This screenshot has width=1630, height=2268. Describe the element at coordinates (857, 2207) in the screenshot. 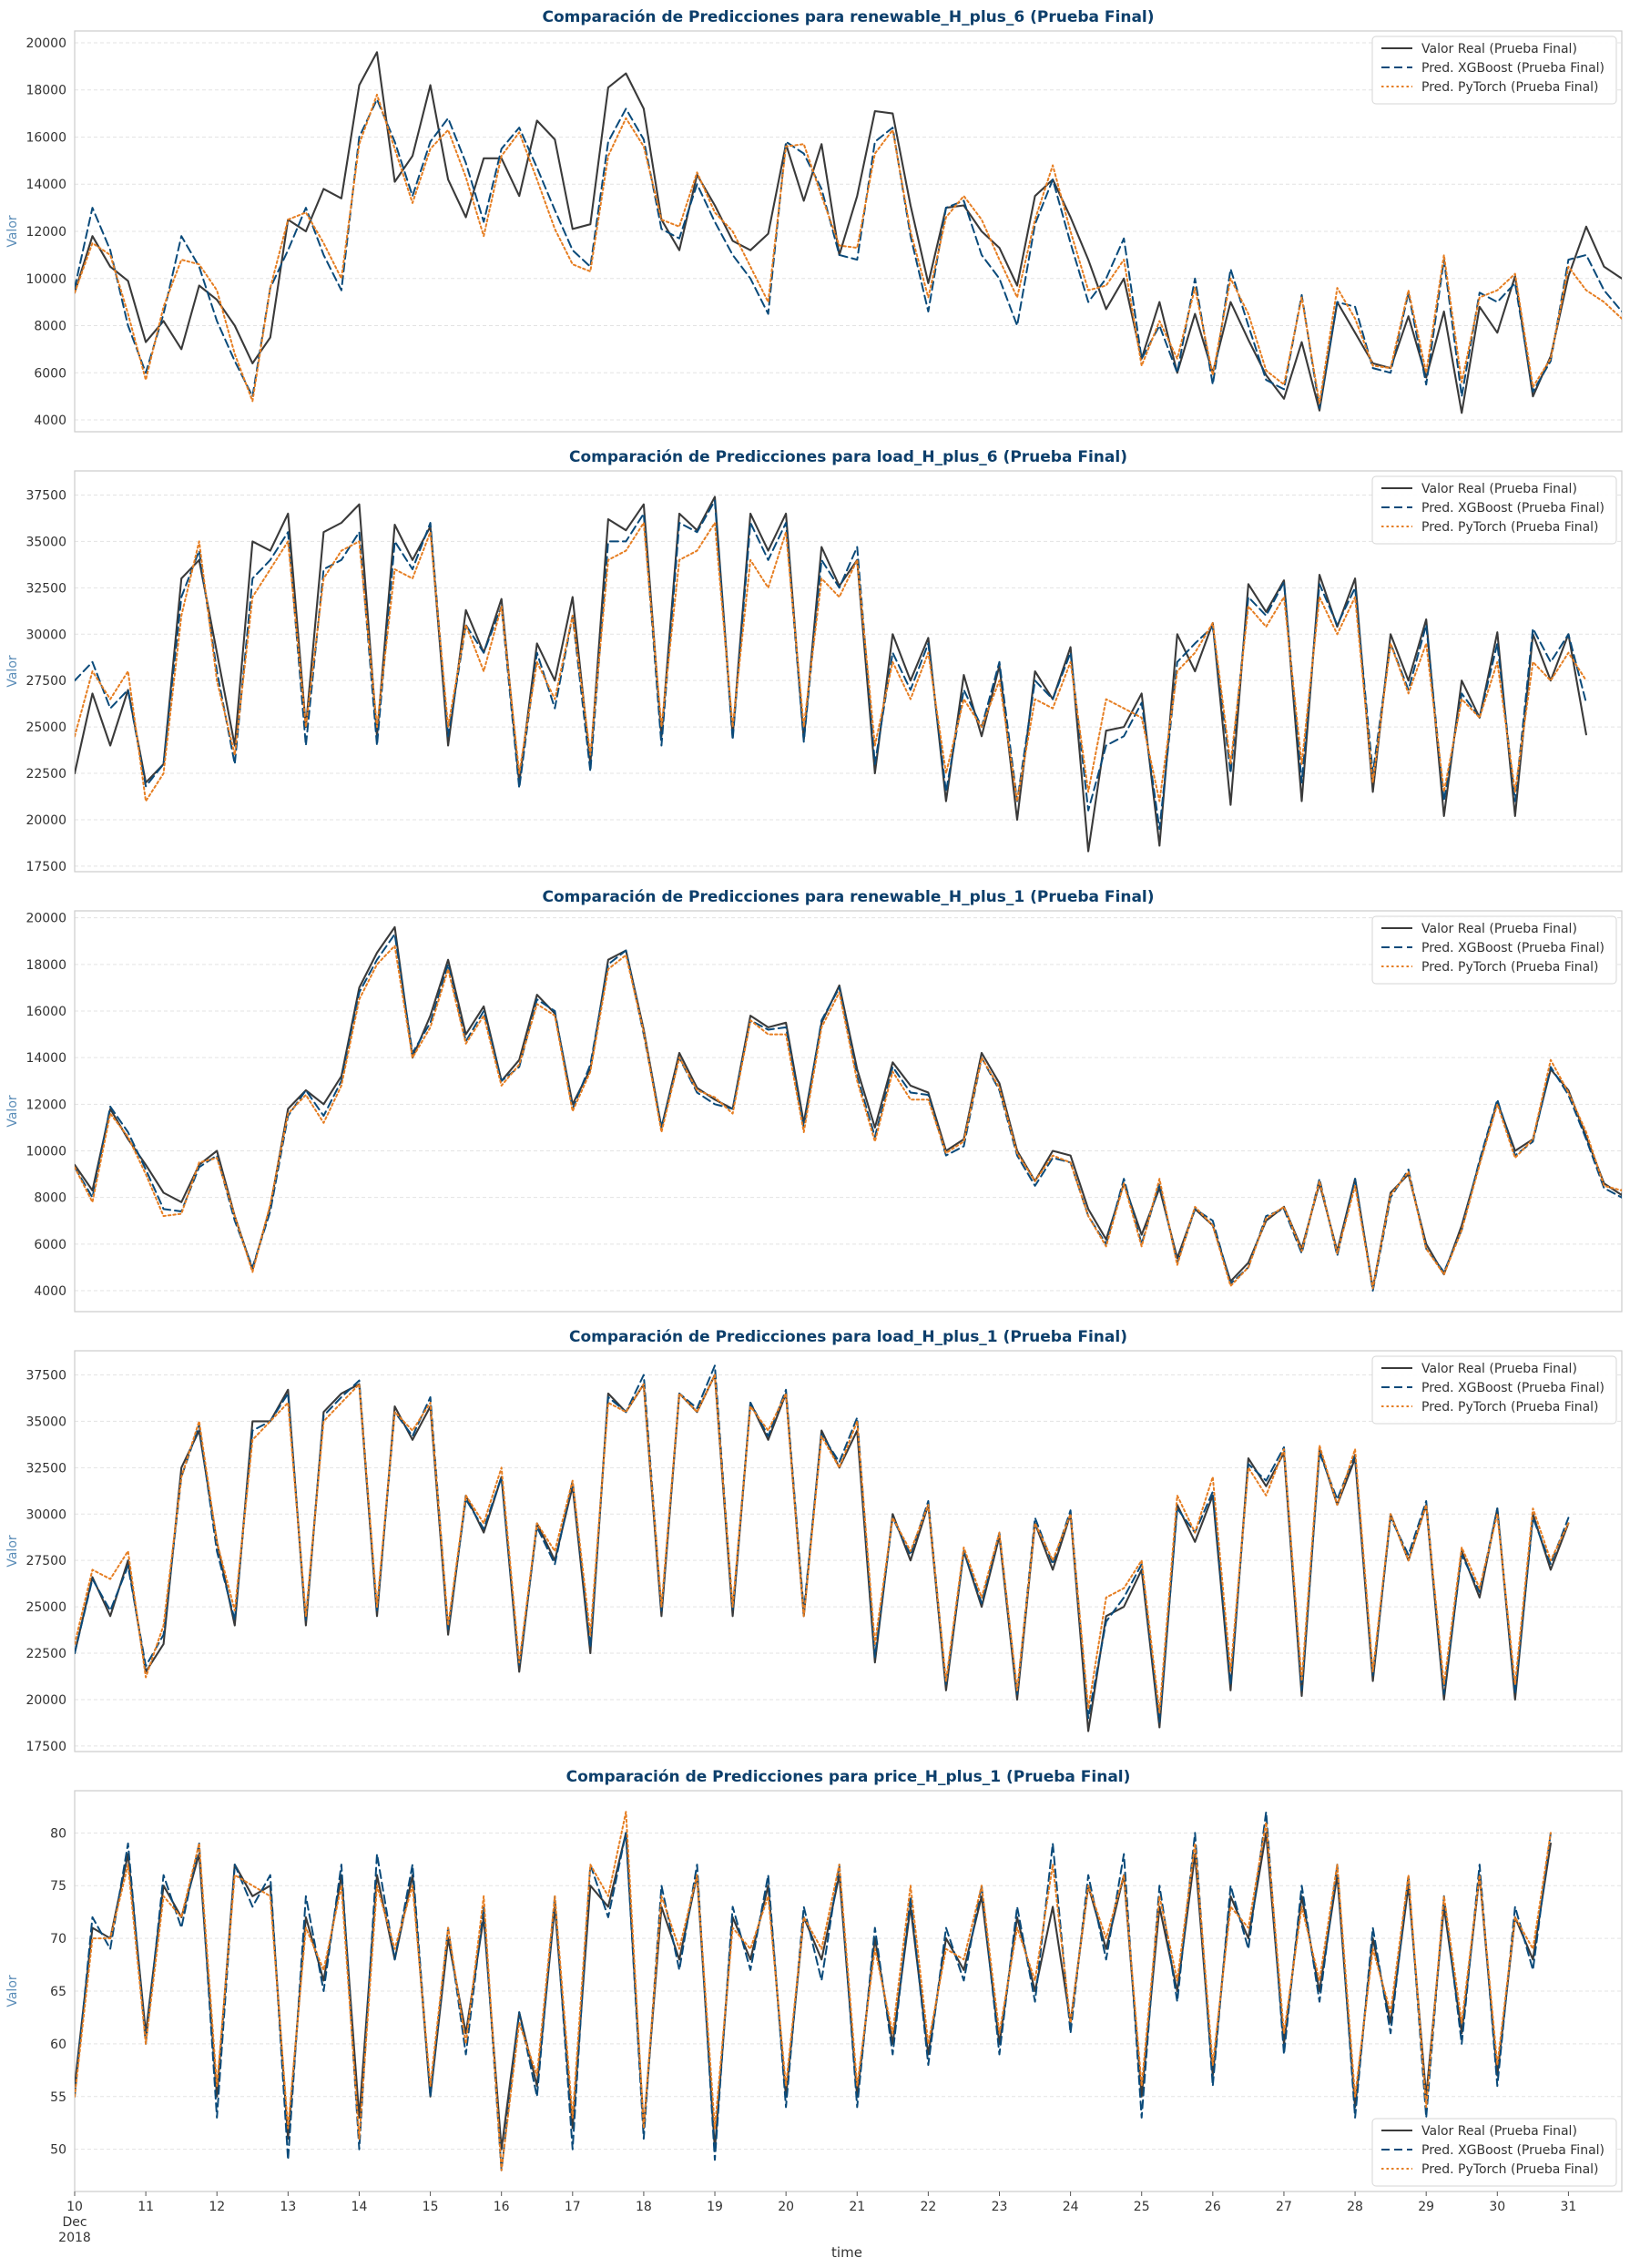

I see `x-tick-label: 21` at that location.